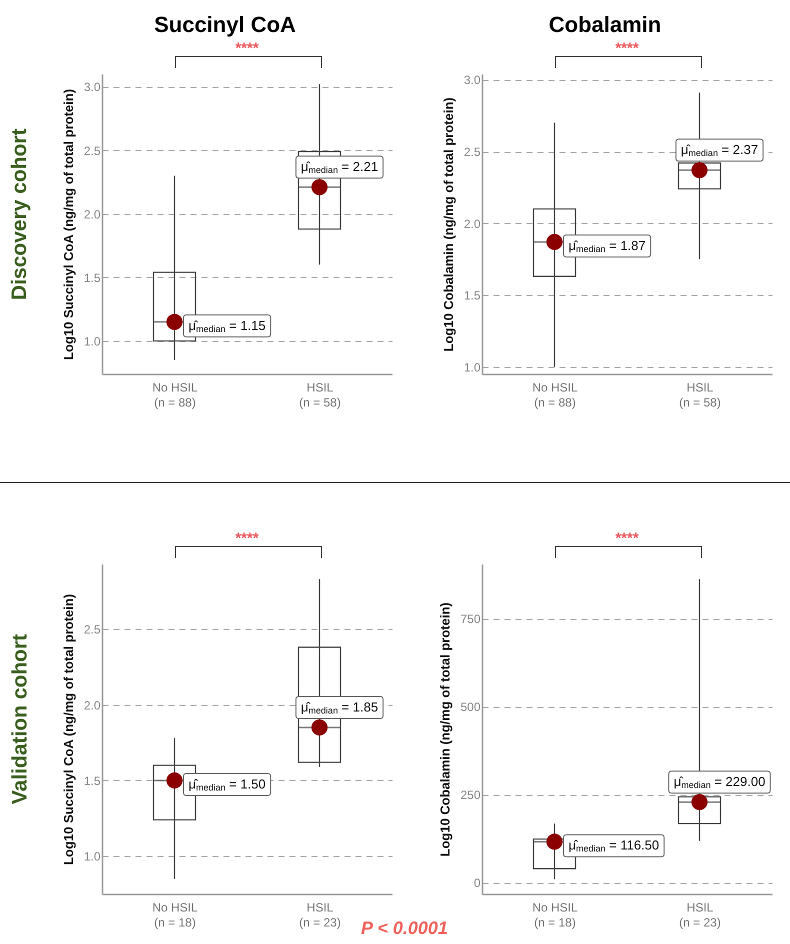 The image size is (790, 944). Describe the element at coordinates (605, 25) in the screenshot. I see `chart-title: Cobalamin` at that location.